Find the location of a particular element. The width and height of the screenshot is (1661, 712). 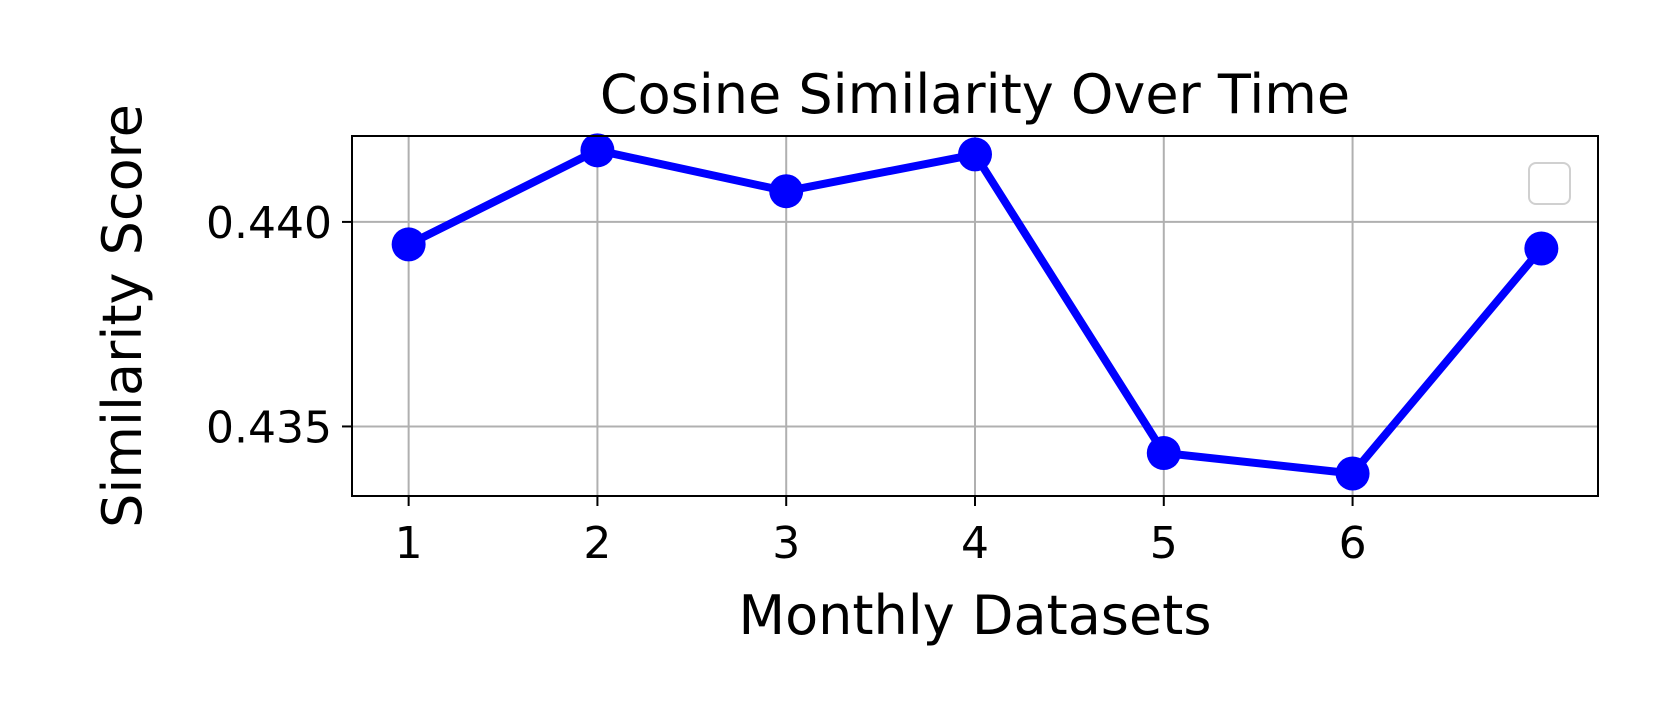

y-ticks: 0.435 0.440 is located at coordinates (279, 325).